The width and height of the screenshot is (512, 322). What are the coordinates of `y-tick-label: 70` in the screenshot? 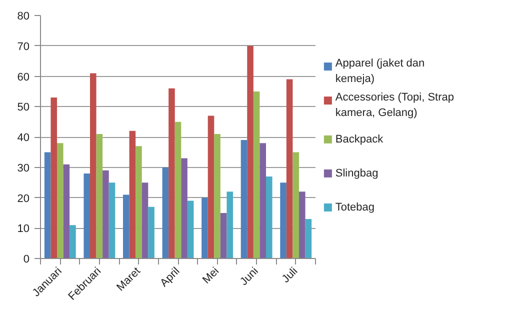 It's located at (23, 46).